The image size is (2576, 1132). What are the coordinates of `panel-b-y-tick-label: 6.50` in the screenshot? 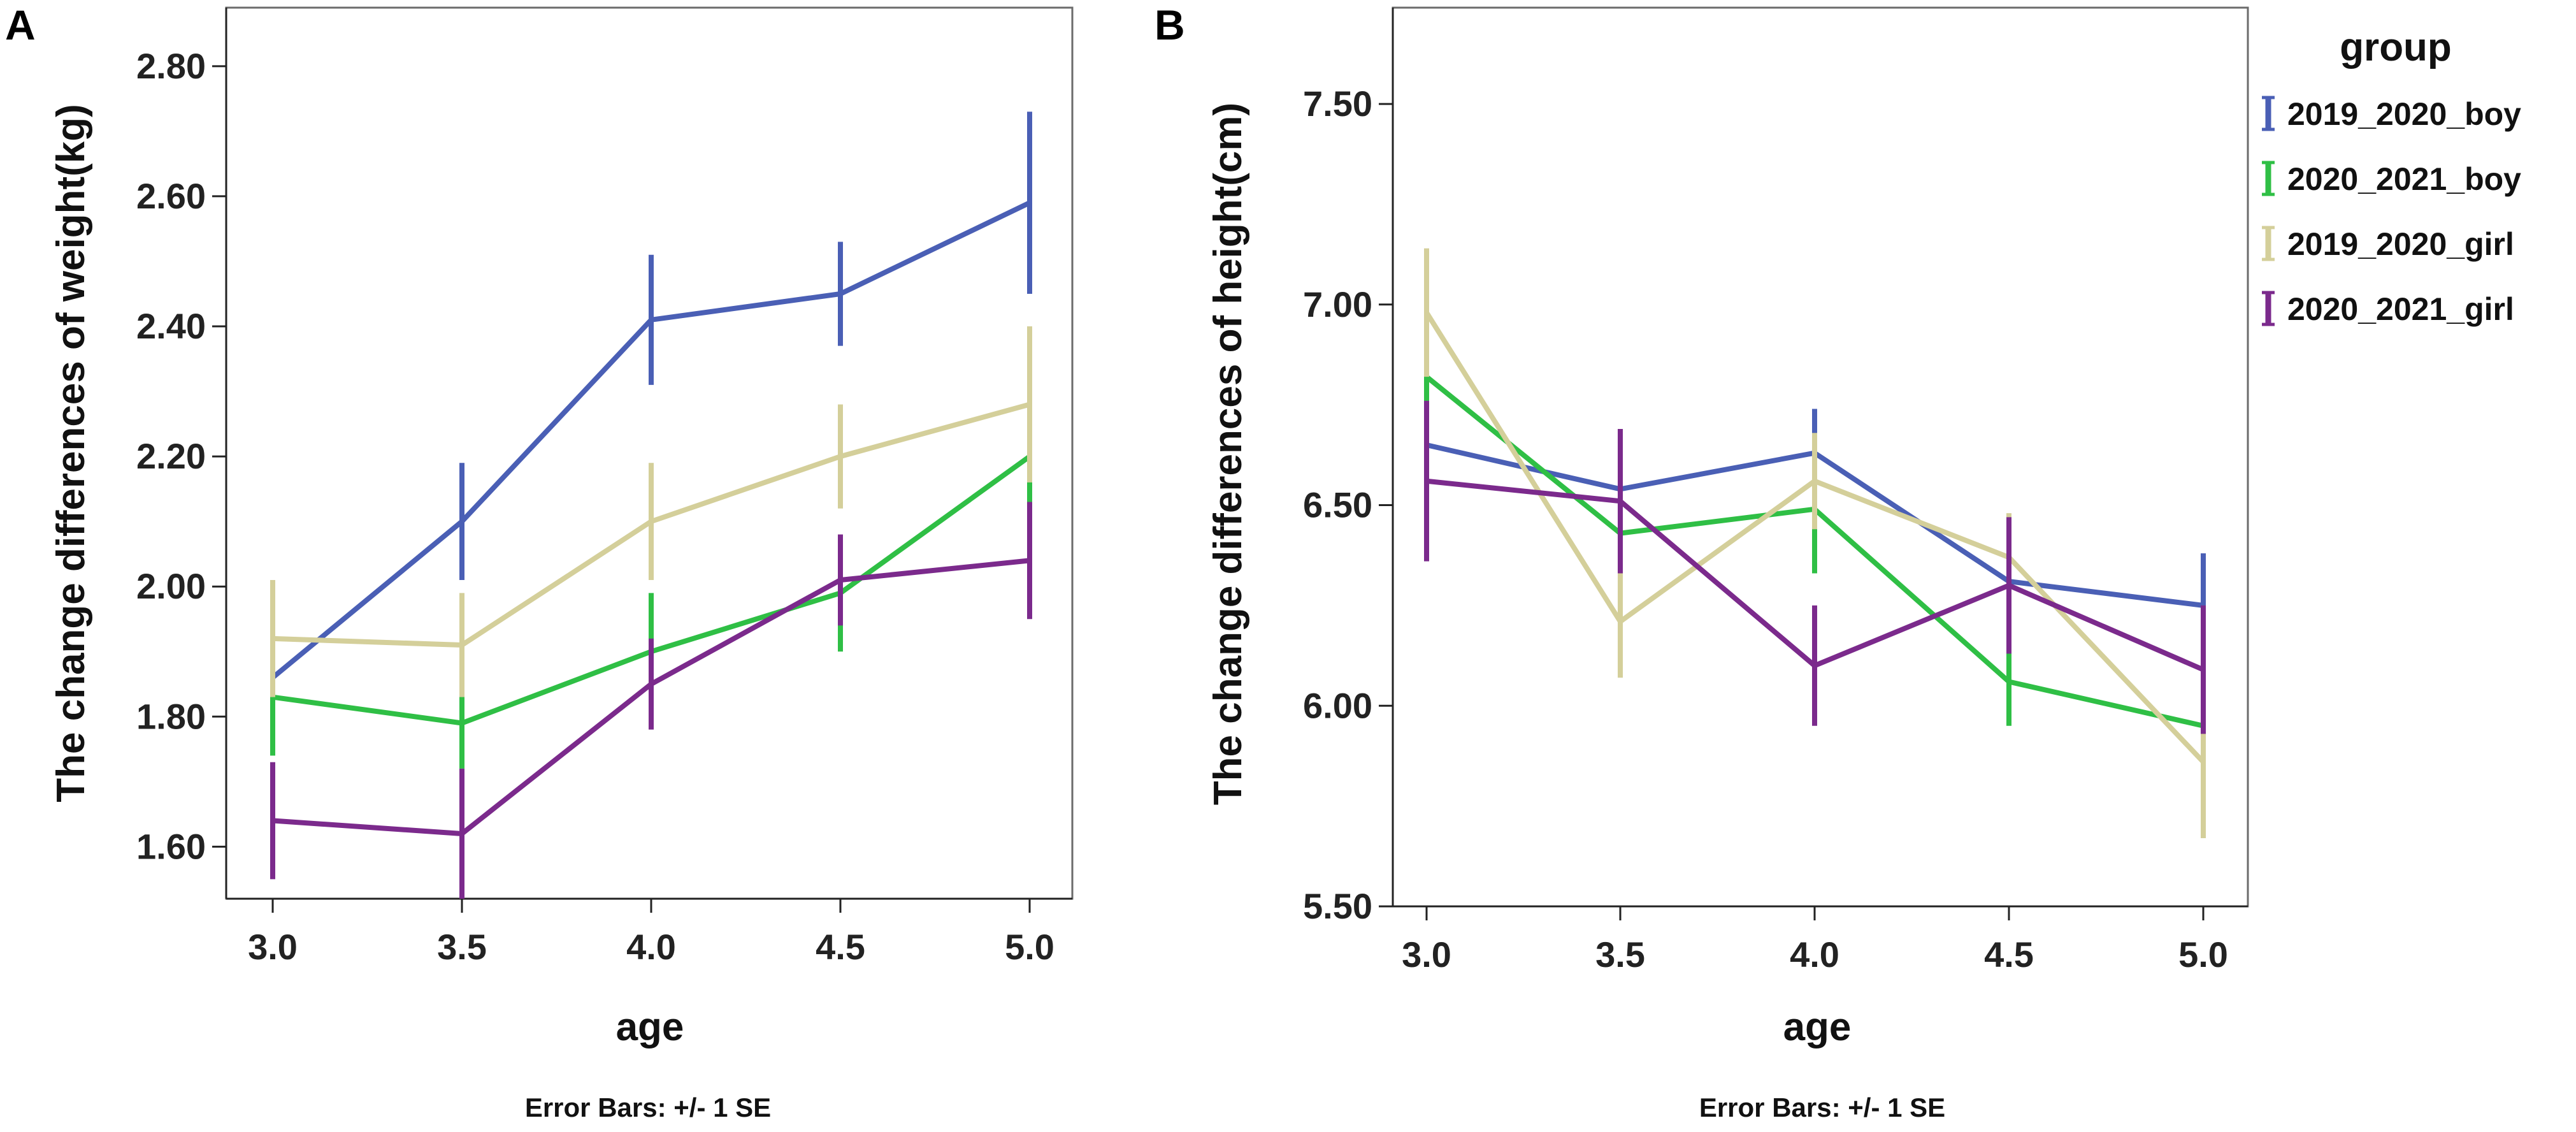 It's located at (1337, 505).